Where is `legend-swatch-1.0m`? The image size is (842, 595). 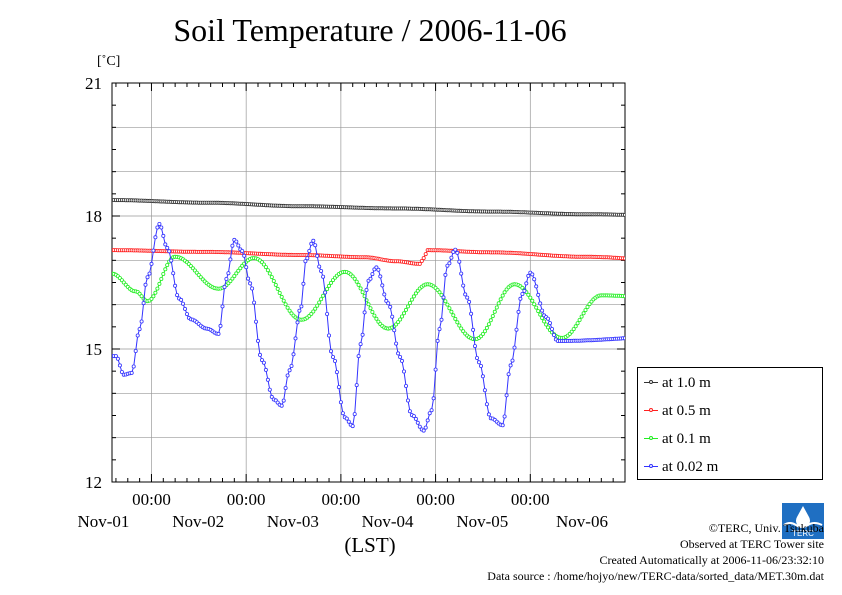
legend-swatch-1.0m is located at coordinates (651, 383).